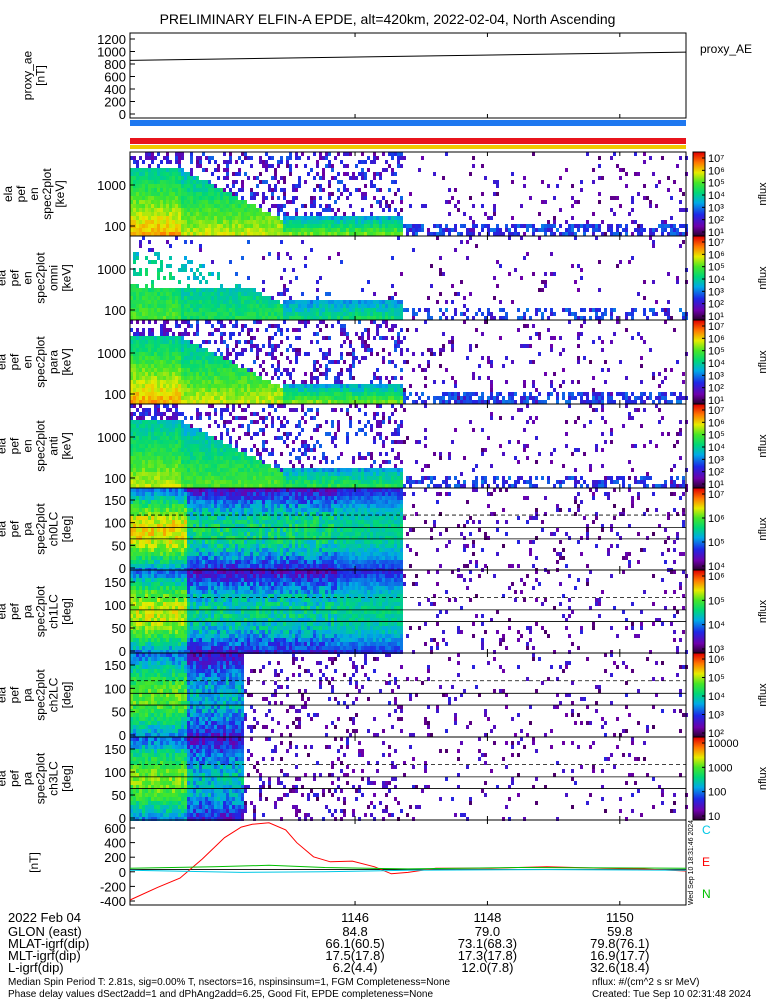 The image size is (775, 1000). Describe the element at coordinates (115, 605) in the screenshot. I see `ytick-pa1: 100` at that location.